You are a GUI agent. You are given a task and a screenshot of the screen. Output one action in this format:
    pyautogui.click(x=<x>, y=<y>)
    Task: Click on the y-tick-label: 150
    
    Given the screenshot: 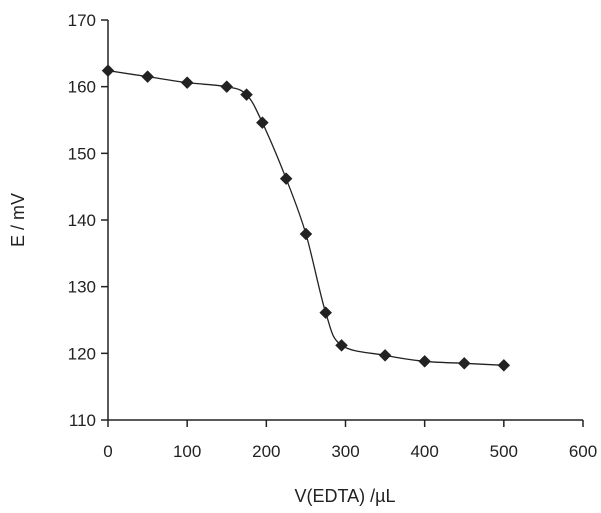 What is the action you would take?
    pyautogui.click(x=82, y=153)
    